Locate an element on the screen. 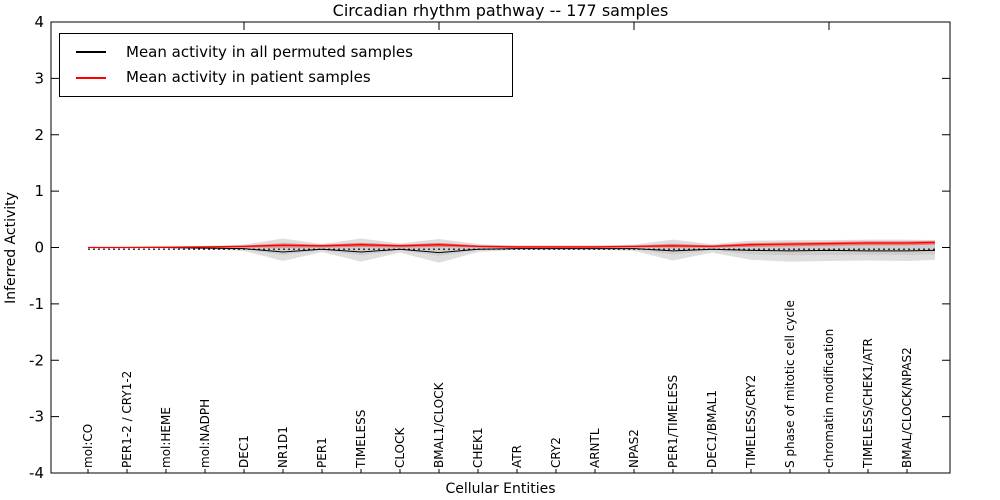 The image size is (1000, 500). y-tick-label: 2 is located at coordinates (39, 135).